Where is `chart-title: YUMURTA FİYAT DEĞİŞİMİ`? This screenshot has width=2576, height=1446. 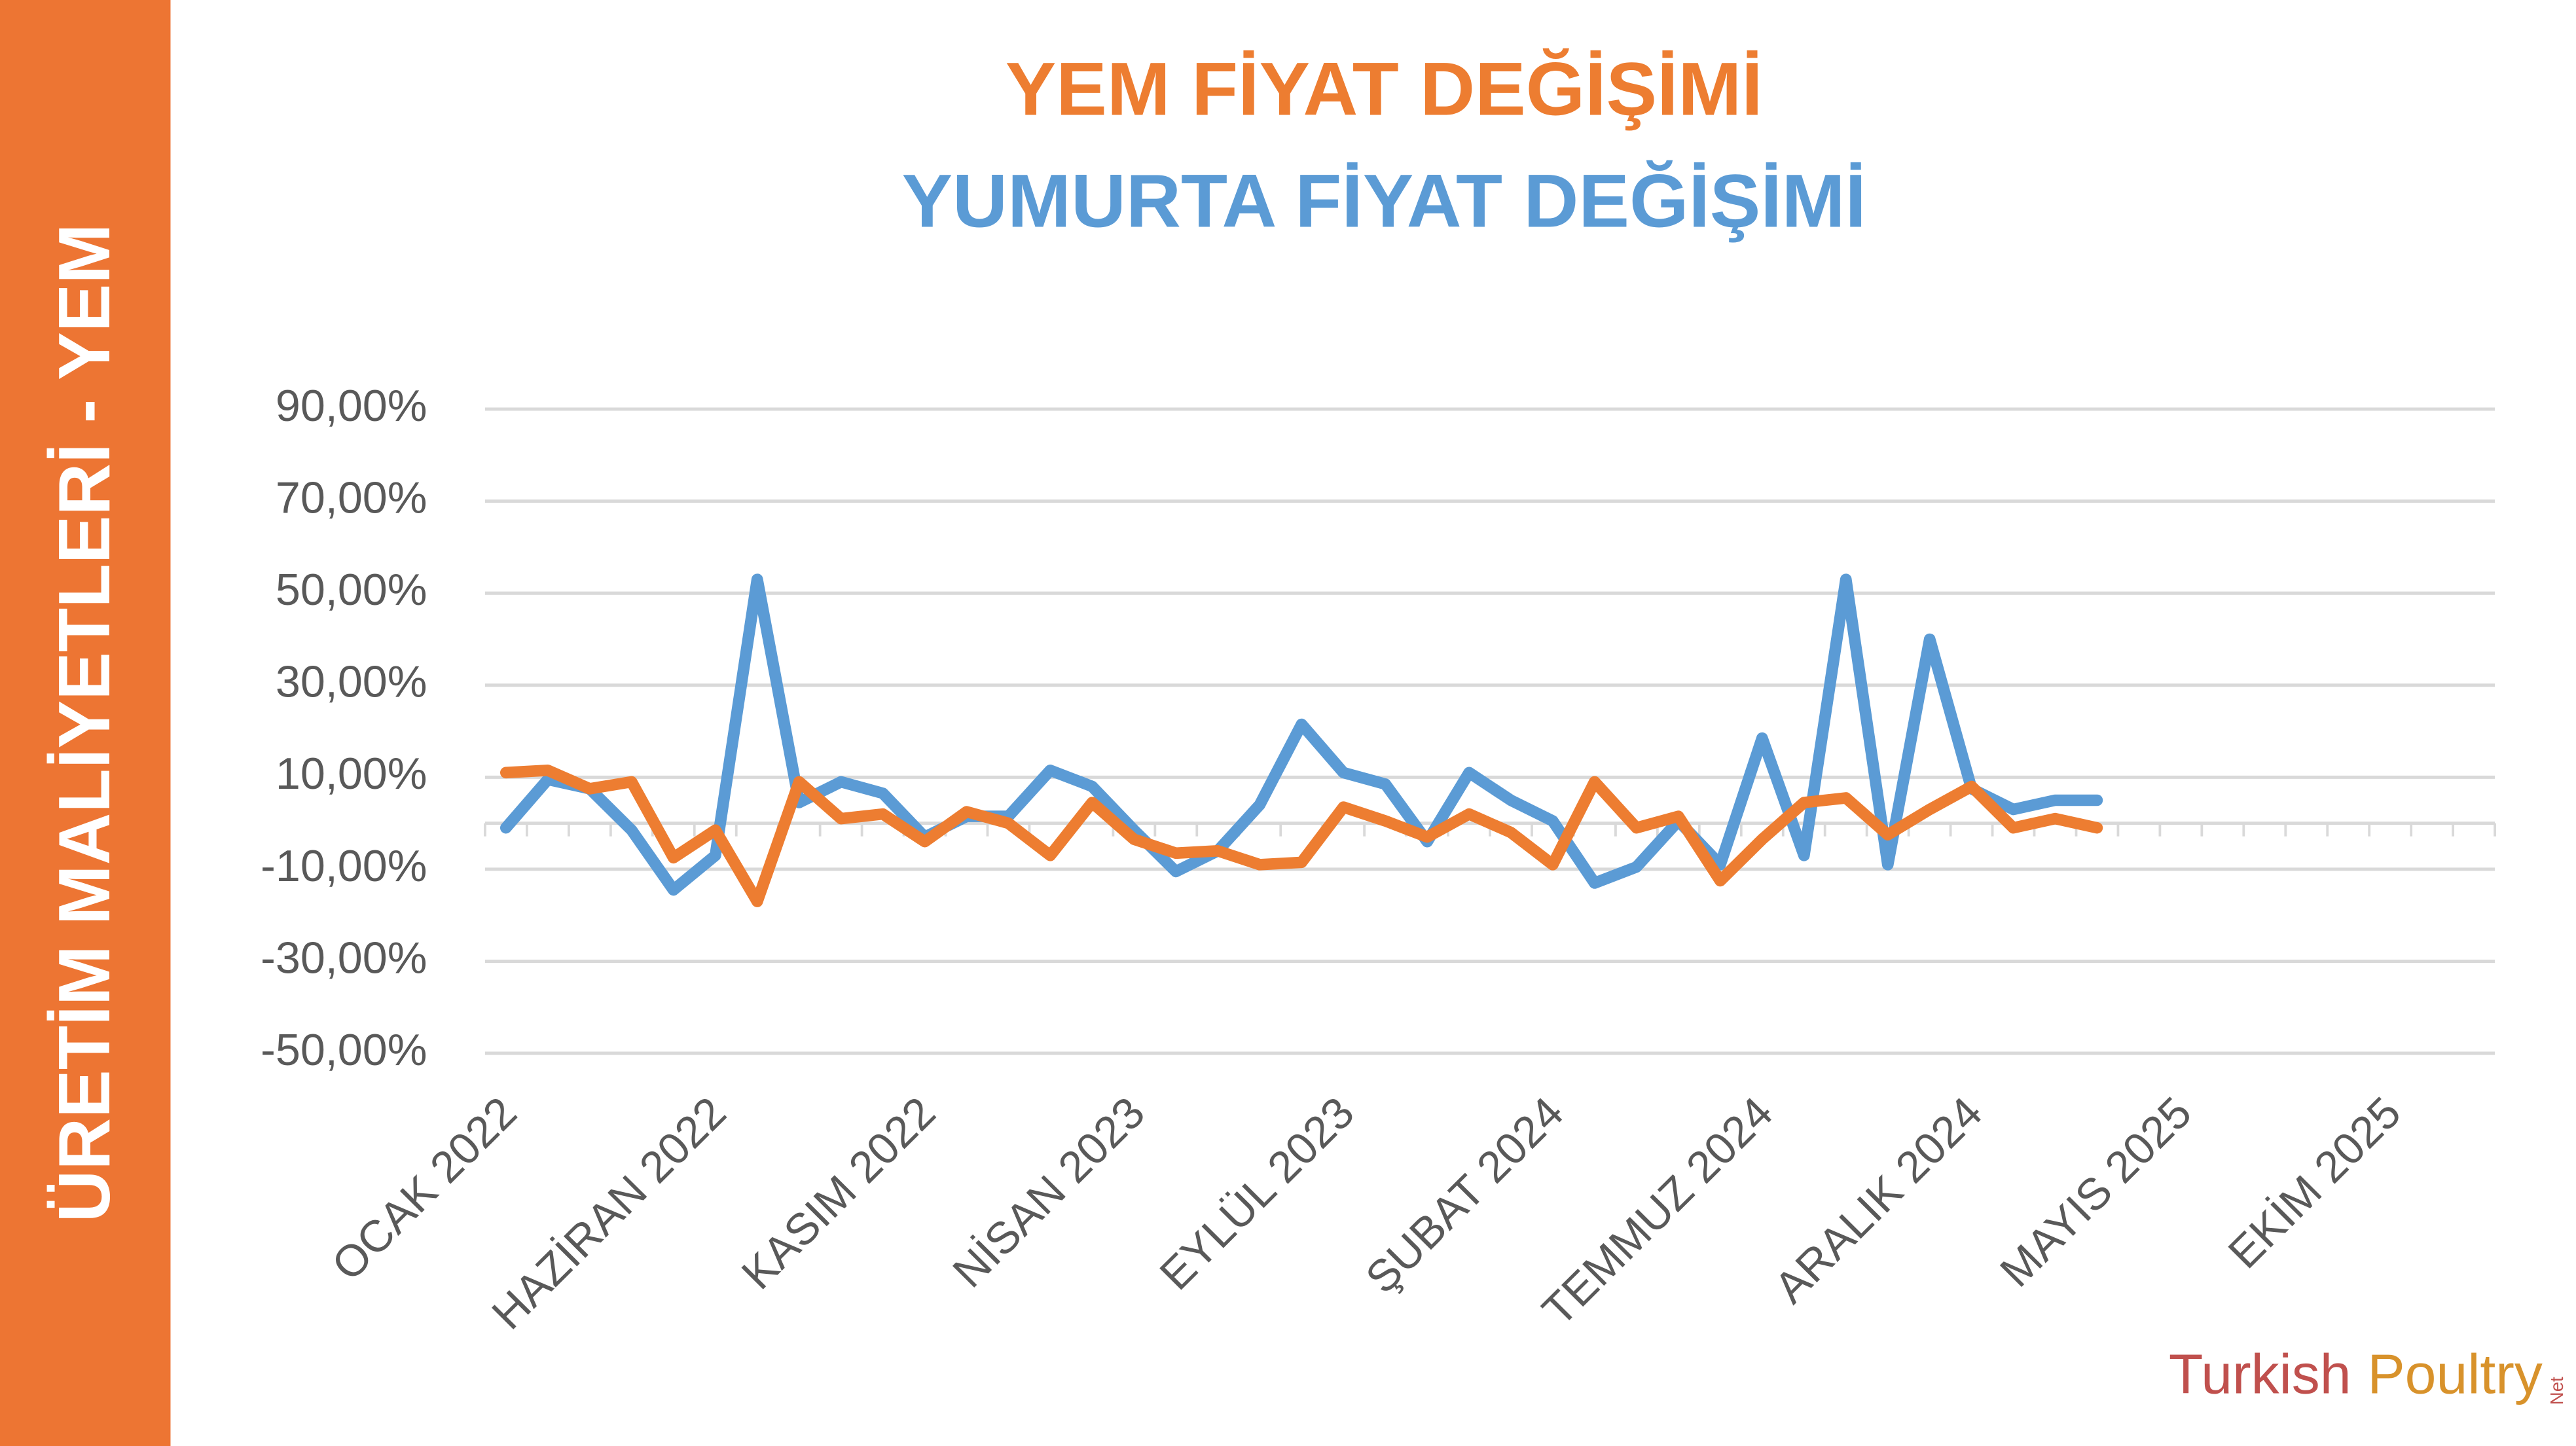 chart-title: YUMURTA FİYAT DEĞİŞİMİ is located at coordinates (1383, 201).